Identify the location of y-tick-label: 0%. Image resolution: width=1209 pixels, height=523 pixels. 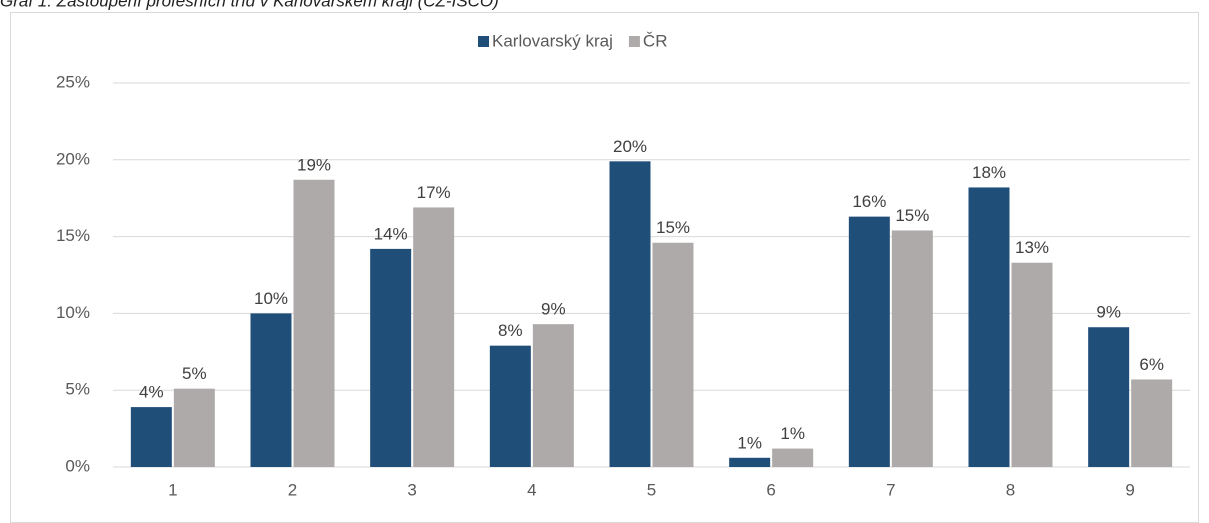
(77, 465).